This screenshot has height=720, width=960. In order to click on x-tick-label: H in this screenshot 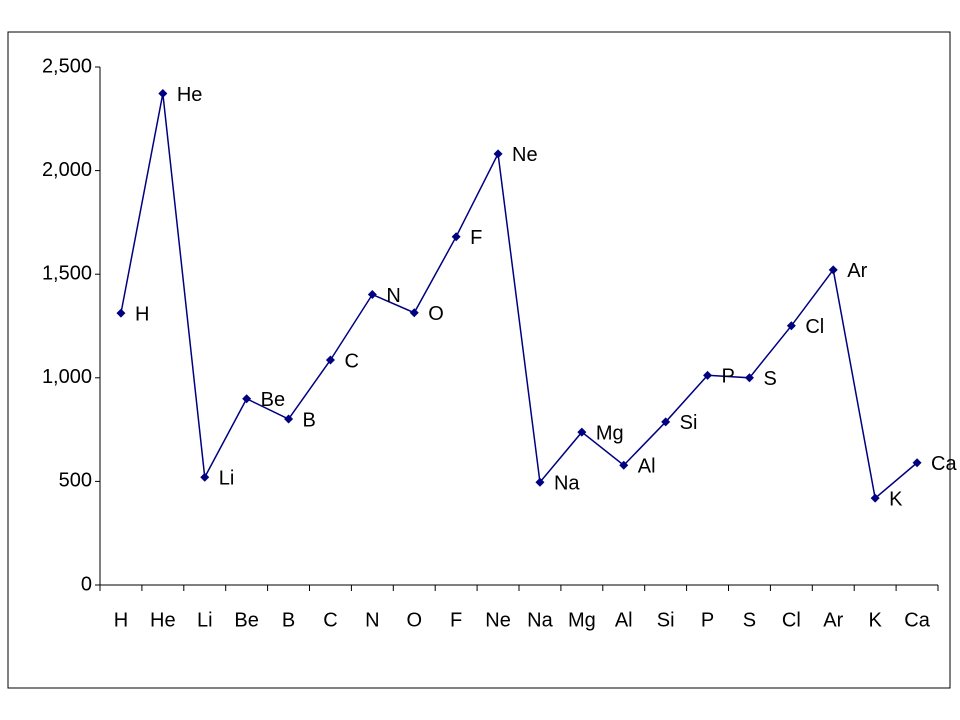, I will do `click(121, 620)`.